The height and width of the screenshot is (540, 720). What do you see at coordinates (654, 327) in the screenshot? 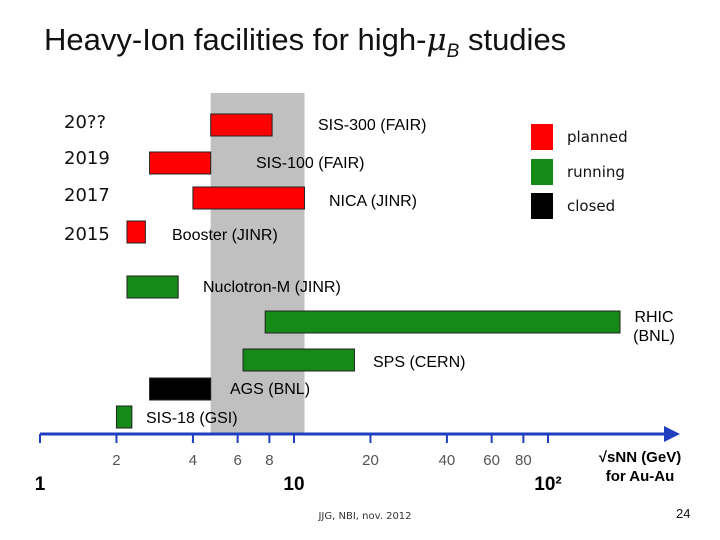
I see `bar-label-rhic-bnl: RHIC (BNL)` at bounding box center [654, 327].